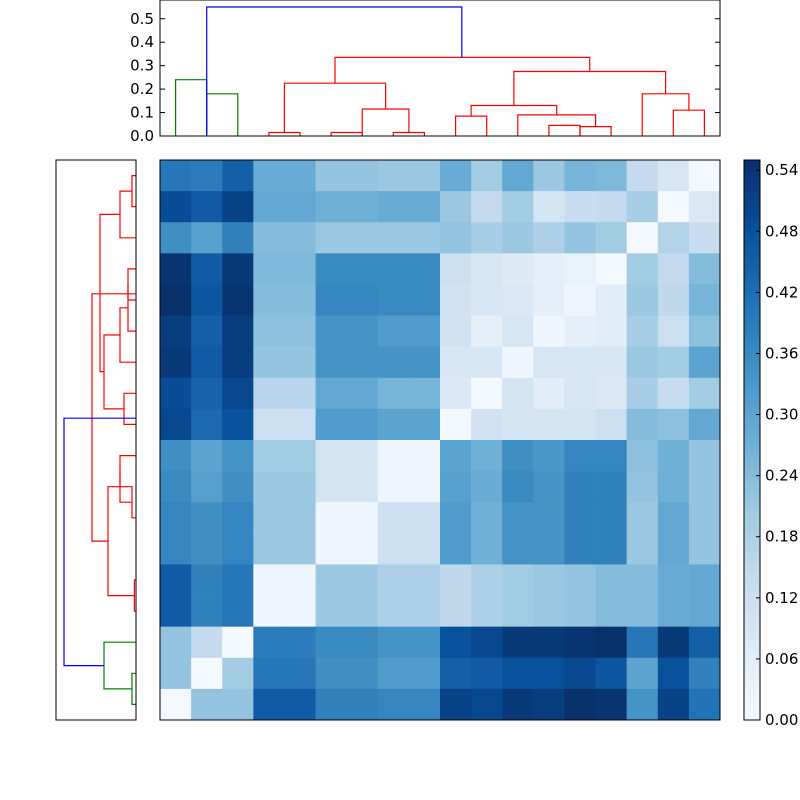 The image size is (800, 800). Describe the element at coordinates (142, 113) in the screenshot. I see `y-tick-label: 0.1` at that location.